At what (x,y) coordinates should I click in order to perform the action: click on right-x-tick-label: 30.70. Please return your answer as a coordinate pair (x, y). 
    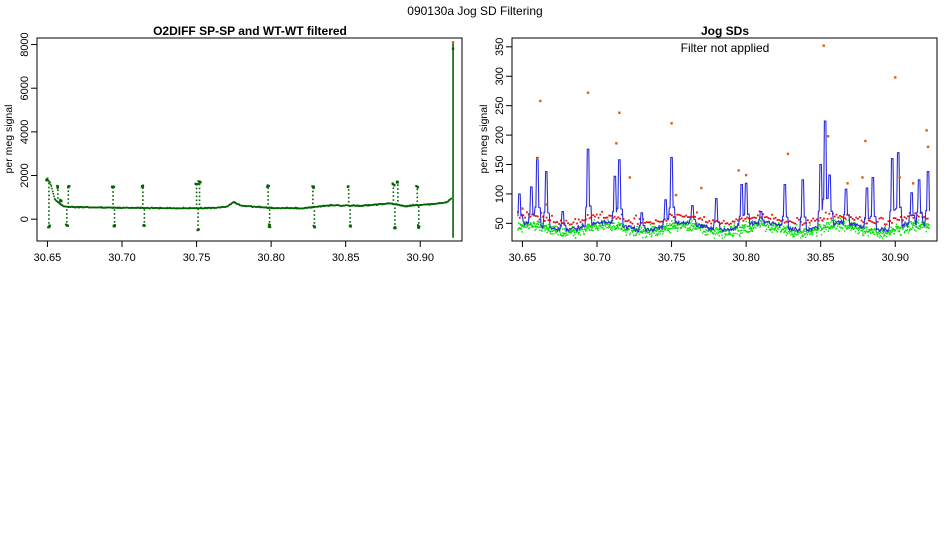
    Looking at the image, I should click on (597, 258).